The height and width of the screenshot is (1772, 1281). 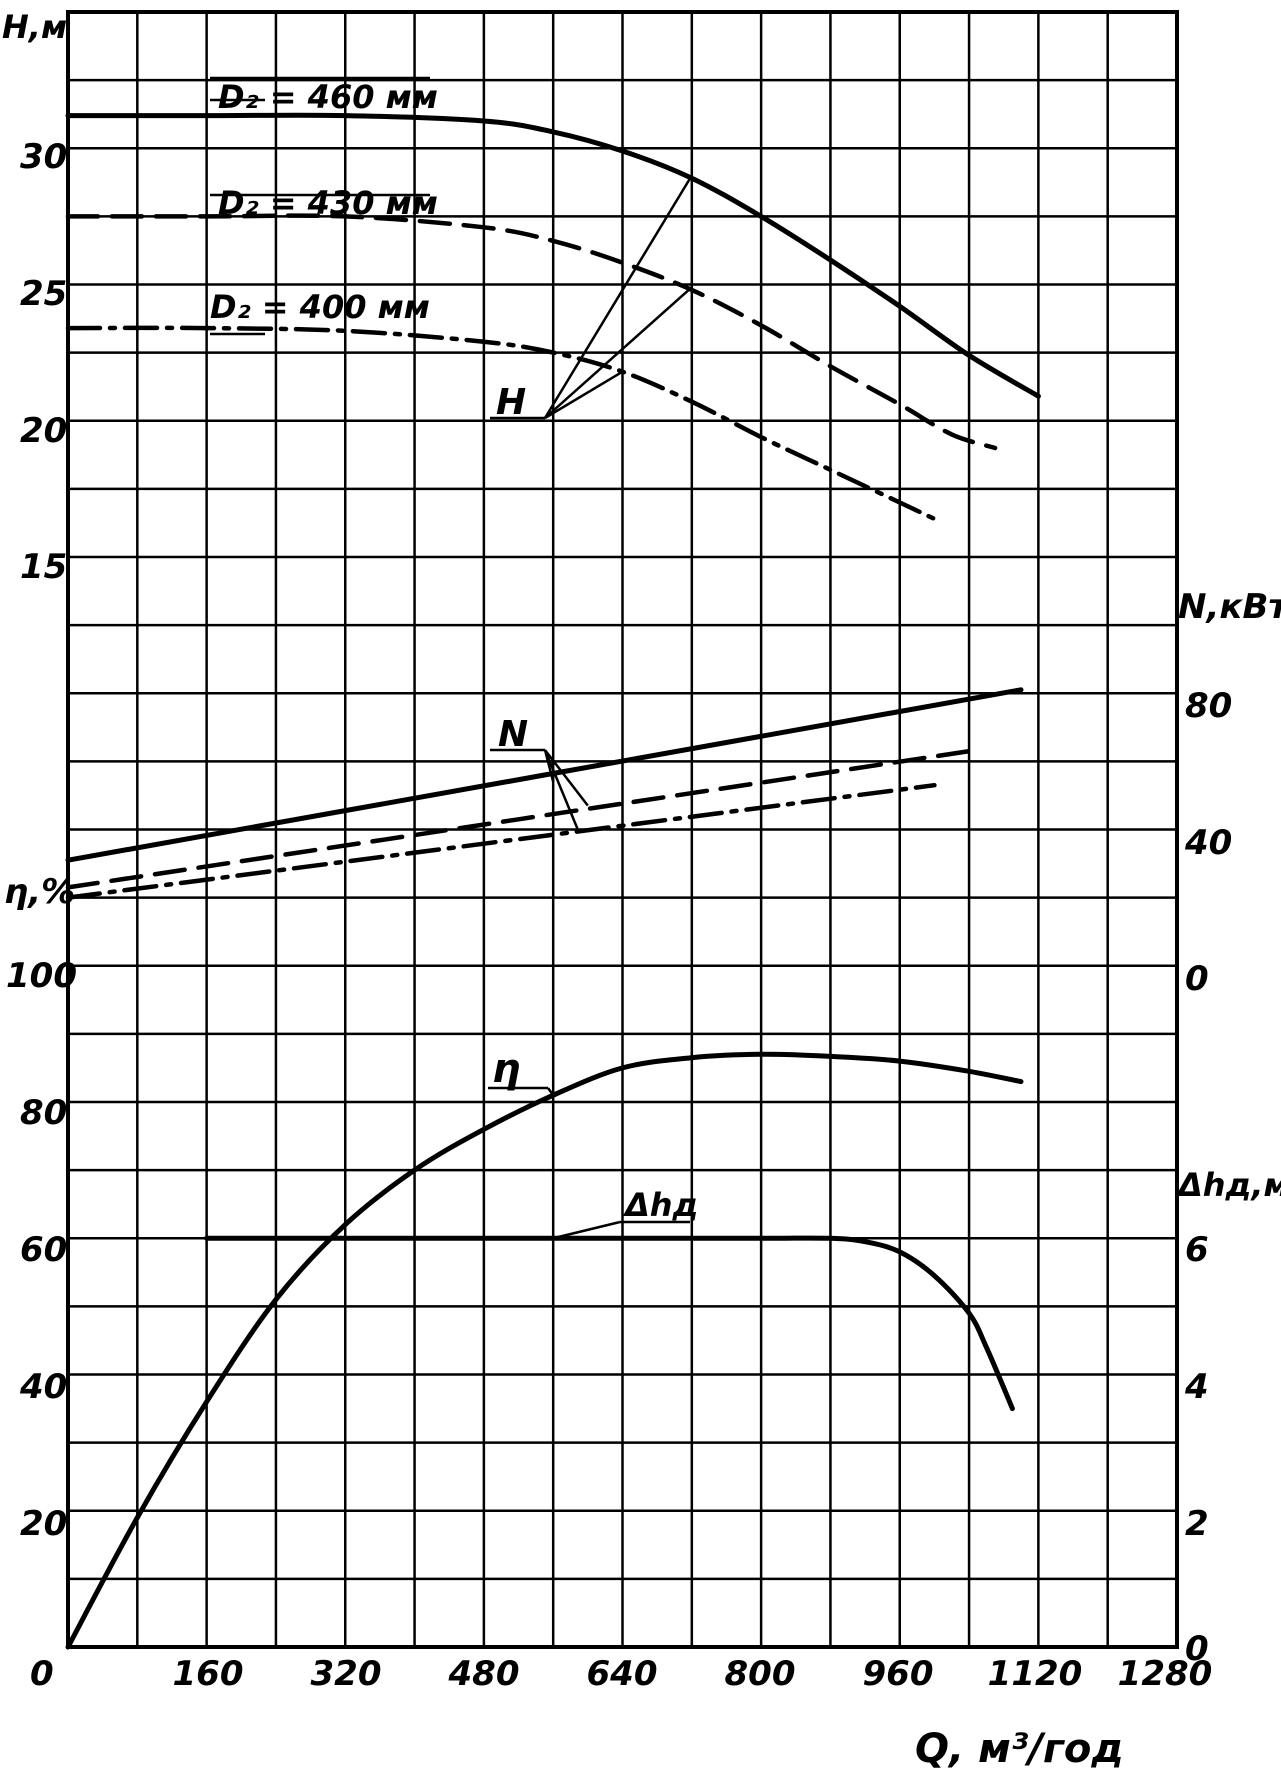 What do you see at coordinates (760, 1674) in the screenshot?
I see `x-tick-label: 800` at bounding box center [760, 1674].